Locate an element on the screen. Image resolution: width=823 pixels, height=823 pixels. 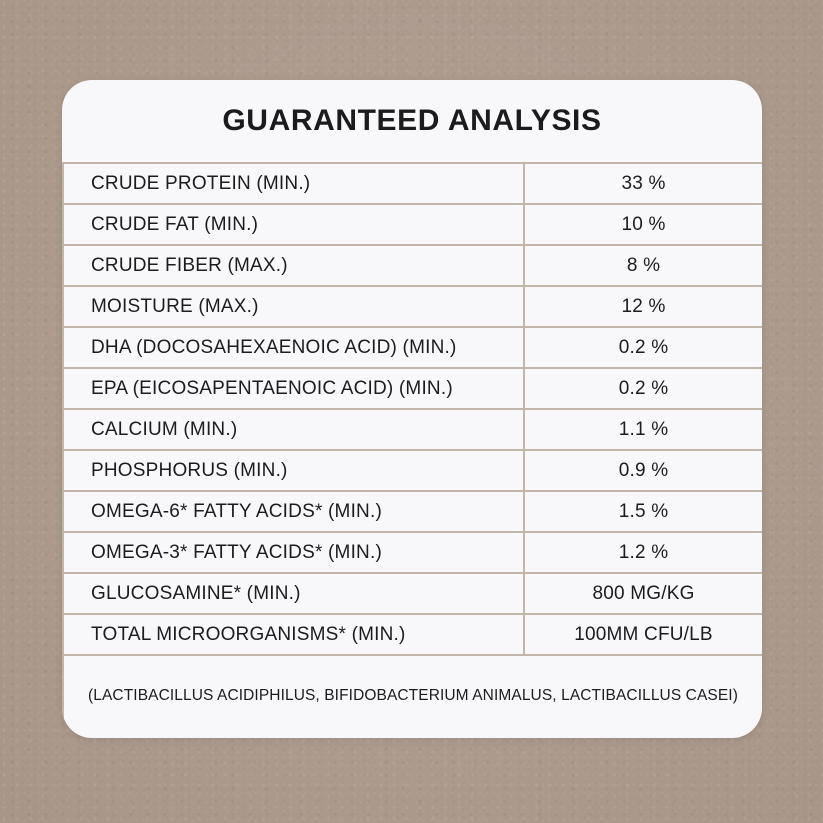
table-row: OMEGA-3* FATTY ACIDS* (MIN.) 1.2 % is located at coordinates (413, 553).